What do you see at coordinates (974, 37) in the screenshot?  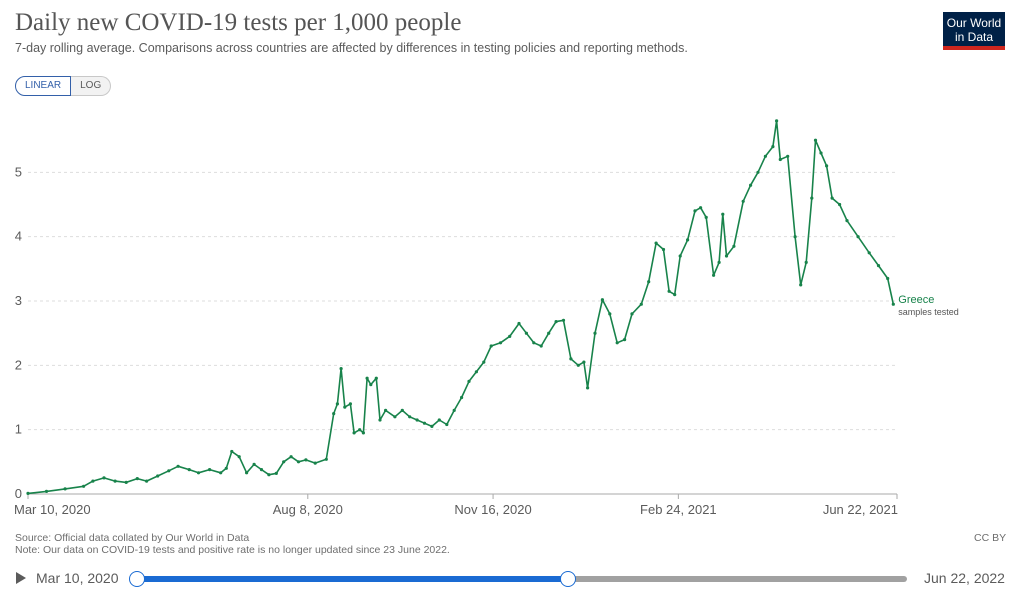 I see `logo-line-2: in Data` at bounding box center [974, 37].